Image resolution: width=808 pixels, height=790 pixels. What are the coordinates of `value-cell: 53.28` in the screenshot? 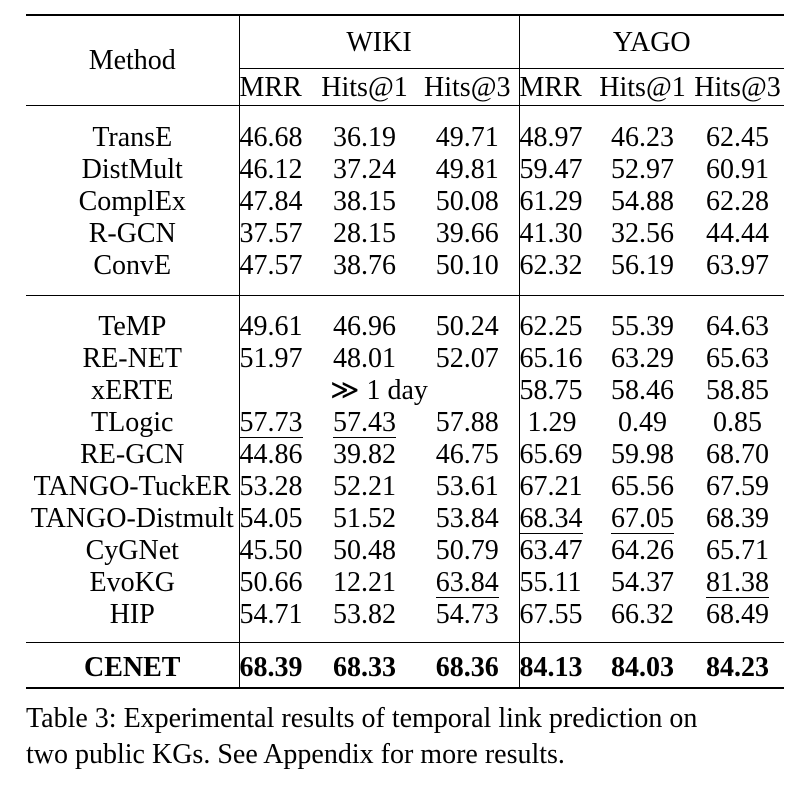 It's located at (275, 486).